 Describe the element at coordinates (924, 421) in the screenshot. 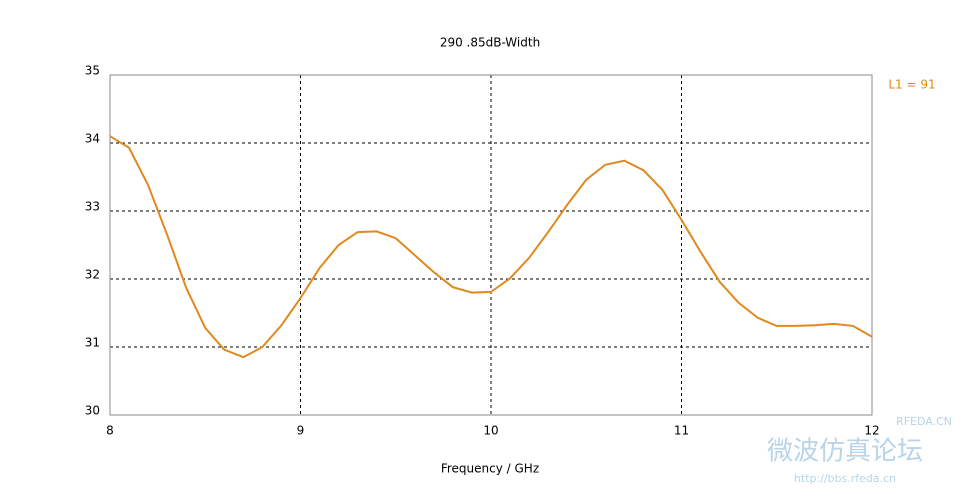

I see `watermark: RFEDA.CN` at that location.